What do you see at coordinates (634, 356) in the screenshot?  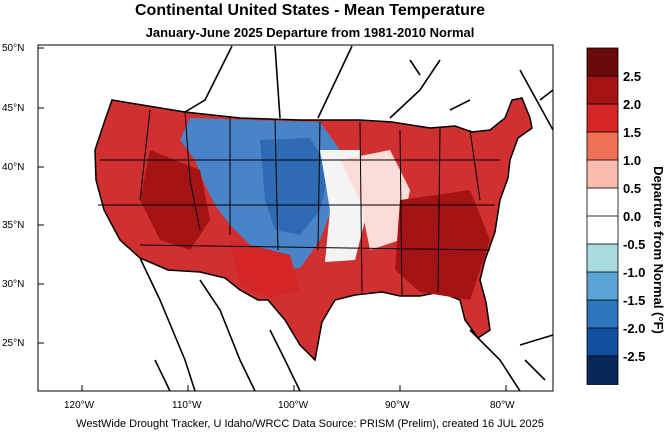 I see `legend-tick-label: -2.5` at bounding box center [634, 356].